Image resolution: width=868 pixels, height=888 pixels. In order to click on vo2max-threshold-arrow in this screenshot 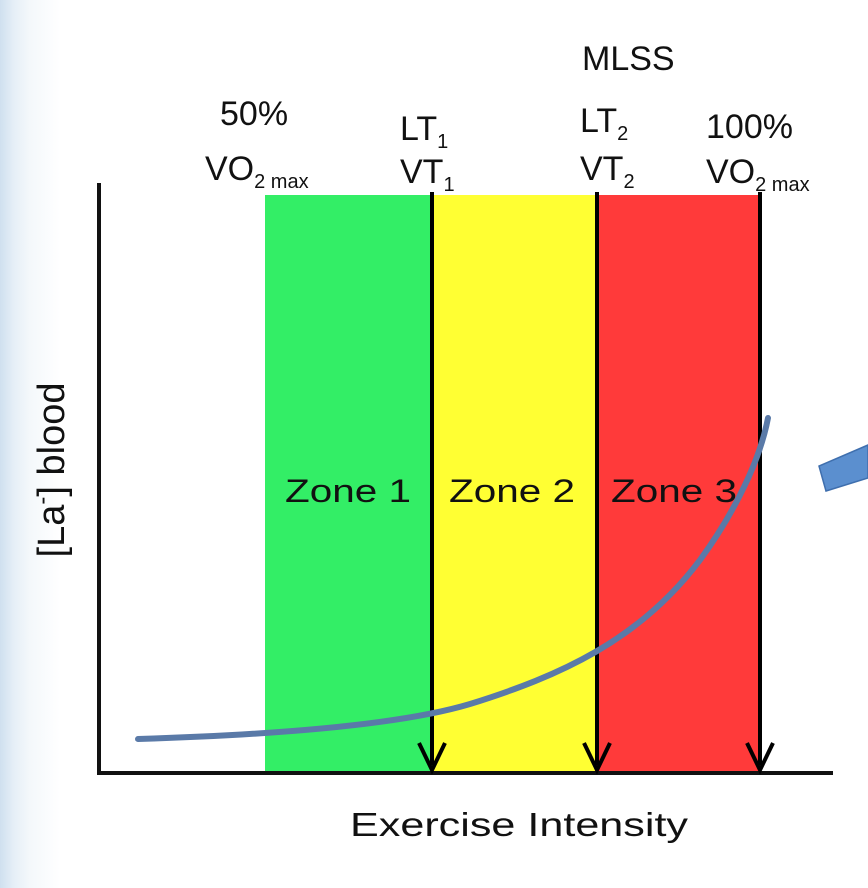, I will do `click(760, 483)`.